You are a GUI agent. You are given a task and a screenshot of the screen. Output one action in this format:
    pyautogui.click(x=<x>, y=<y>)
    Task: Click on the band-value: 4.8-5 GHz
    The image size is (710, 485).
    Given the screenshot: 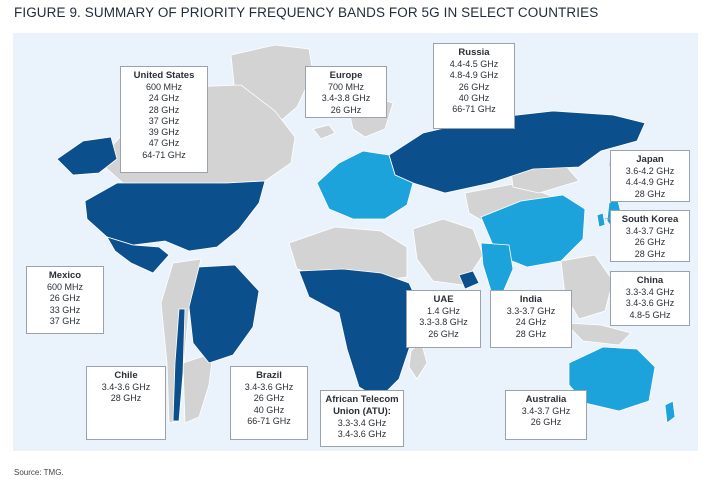 What is the action you would take?
    pyautogui.click(x=650, y=314)
    